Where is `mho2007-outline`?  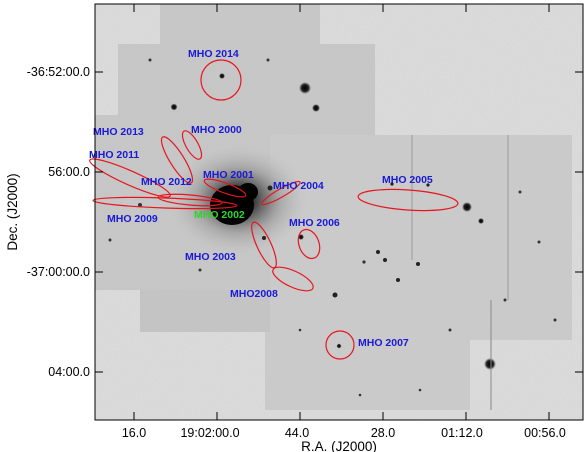 mho2007-outline is located at coordinates (340, 345).